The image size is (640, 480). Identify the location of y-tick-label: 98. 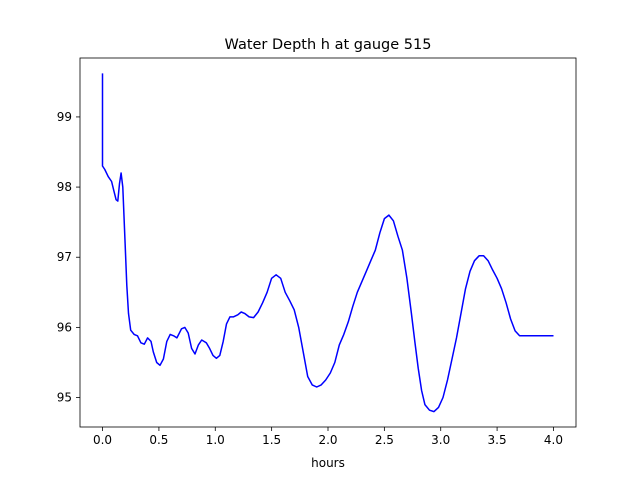
(64, 187).